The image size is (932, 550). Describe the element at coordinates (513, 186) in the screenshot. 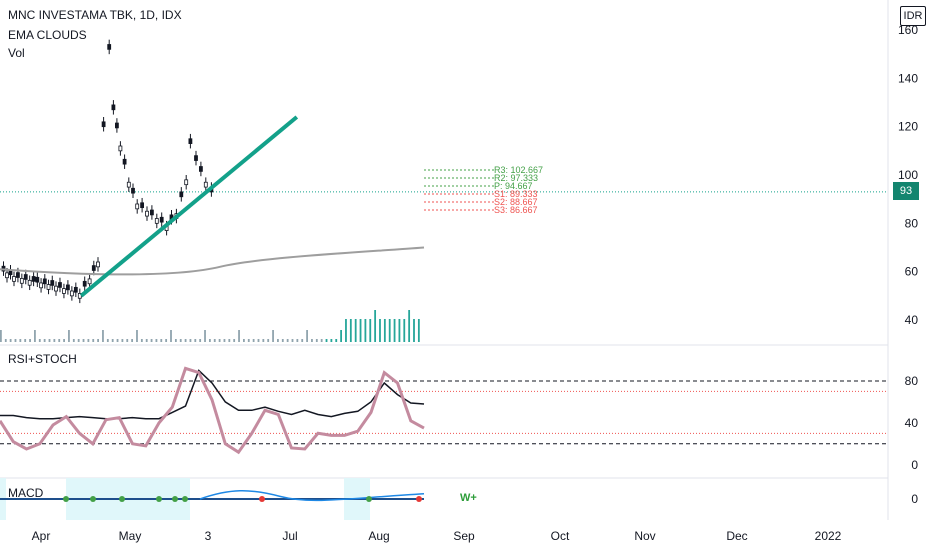

I see `pivot-label: P: 94.667` at that location.